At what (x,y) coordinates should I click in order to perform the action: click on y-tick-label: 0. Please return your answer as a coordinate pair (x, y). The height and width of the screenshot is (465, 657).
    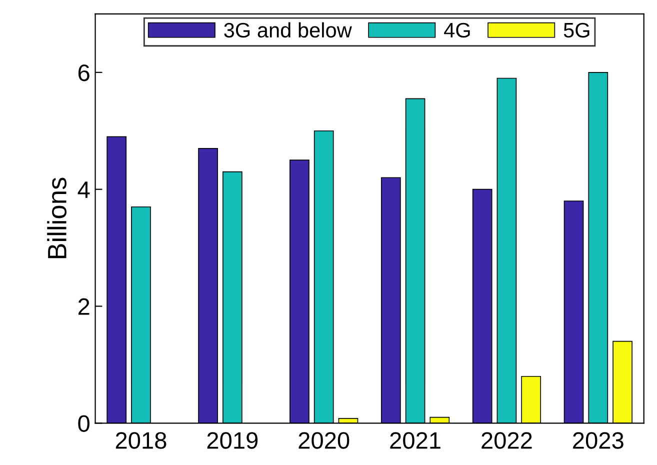
    Looking at the image, I should click on (84, 423).